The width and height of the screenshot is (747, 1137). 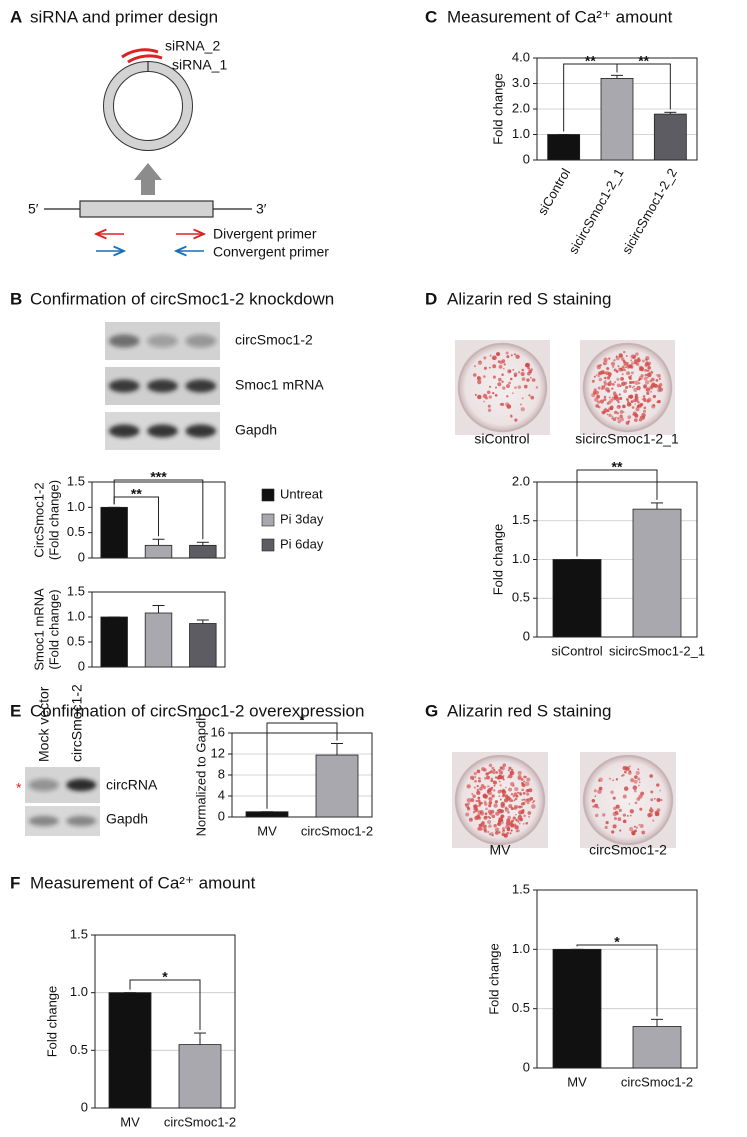 What do you see at coordinates (617, 942) in the screenshot?
I see `significance-label: *` at bounding box center [617, 942].